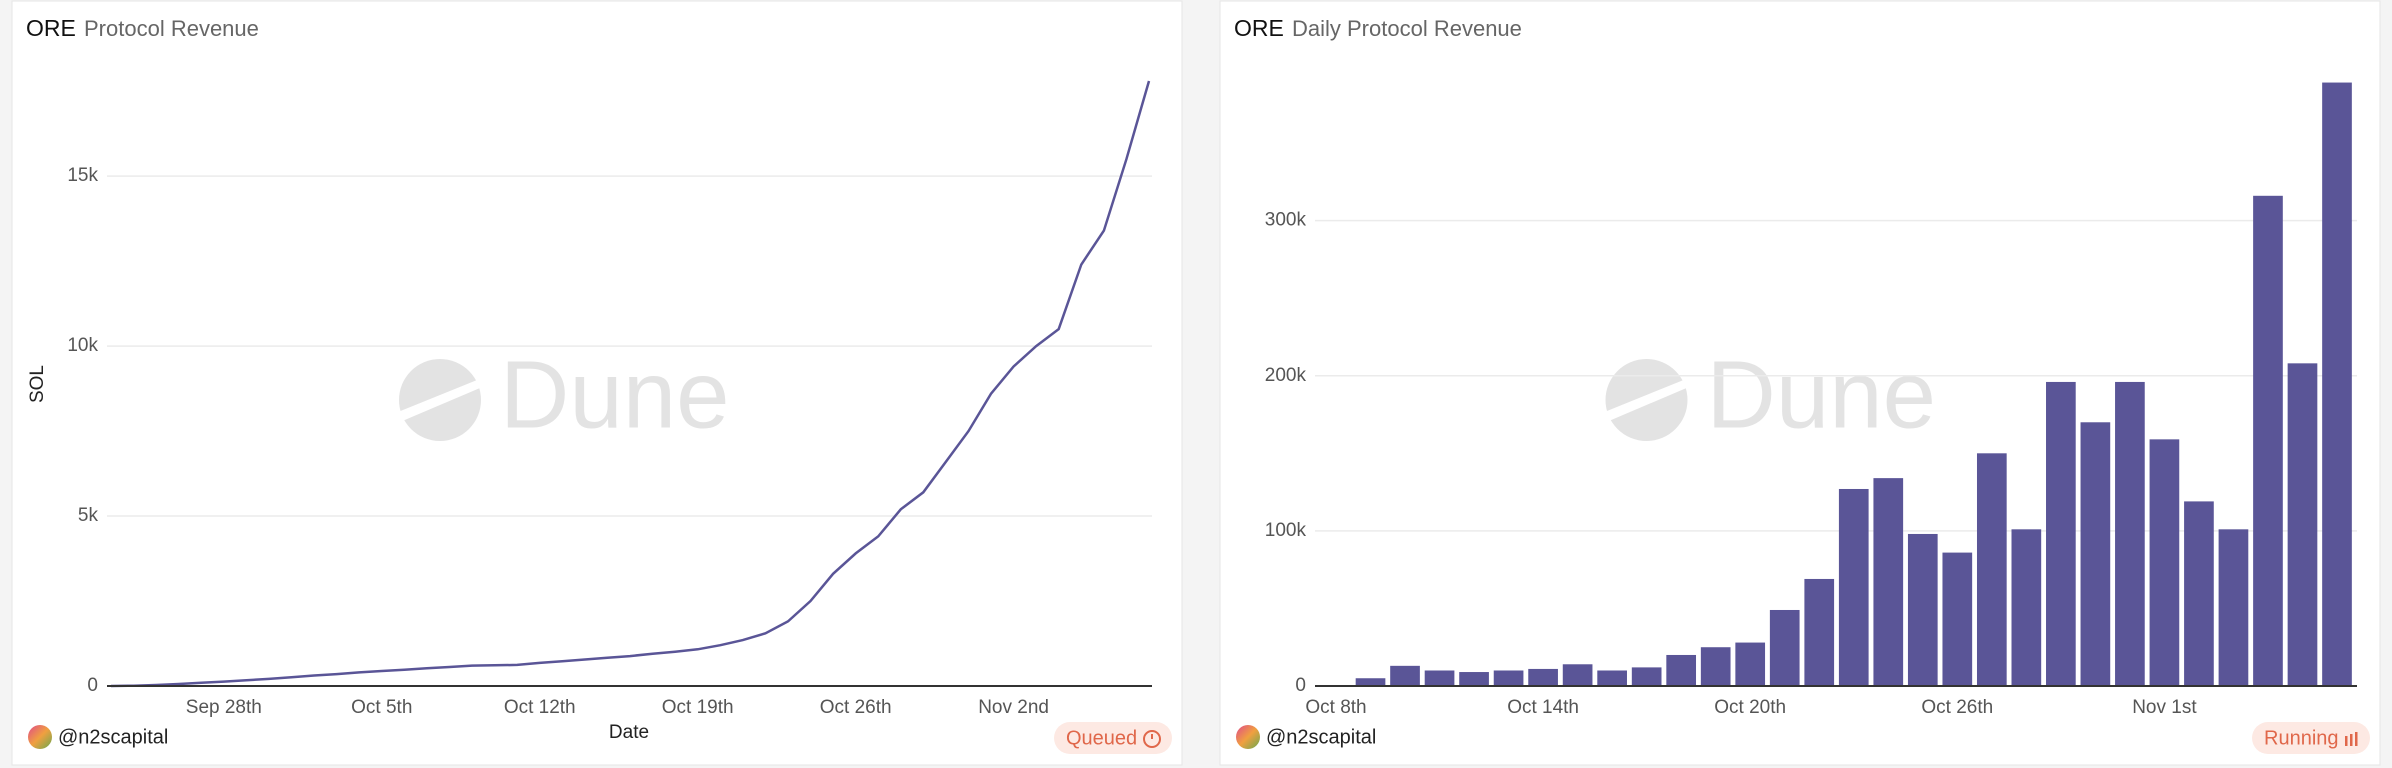  What do you see at coordinates (82, 175) in the screenshot?
I see `y-tick-label: 15k` at bounding box center [82, 175].